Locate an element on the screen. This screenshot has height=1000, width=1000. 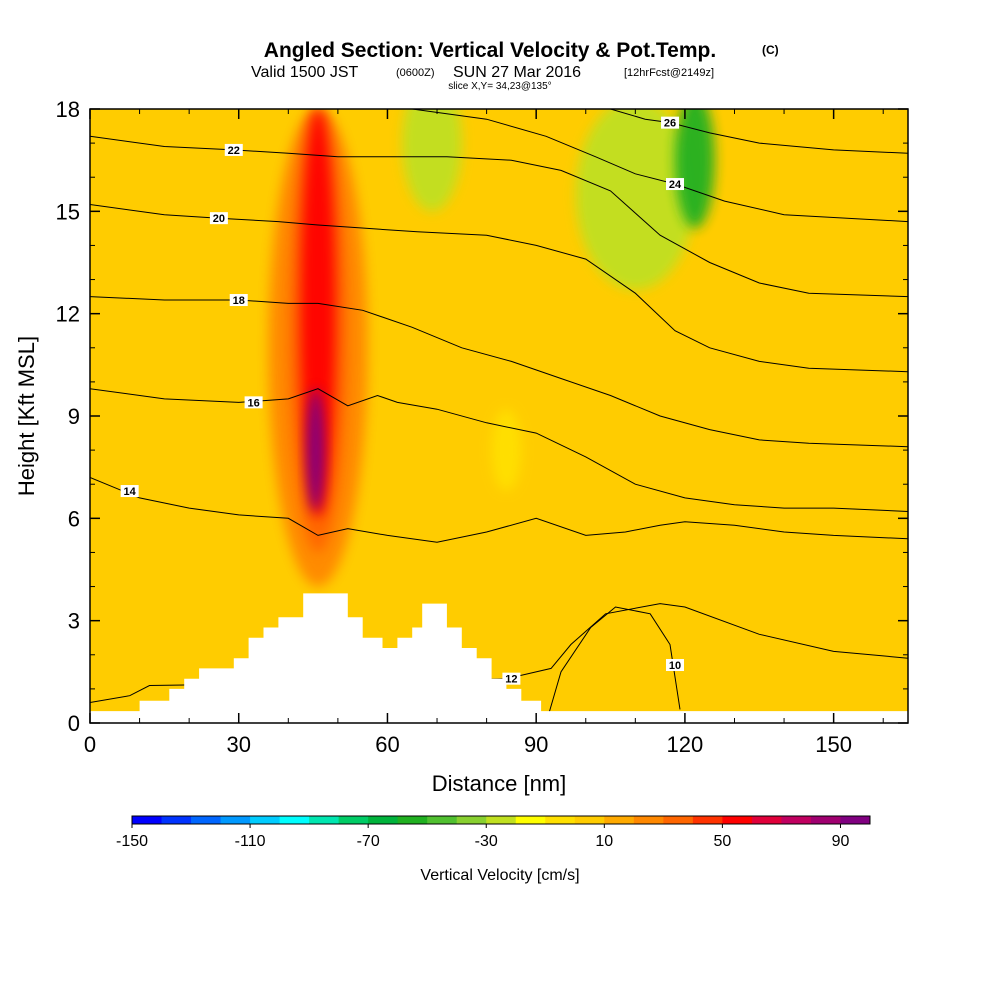
colorbar-tick-label-1: -110 is located at coordinates (250, 841).